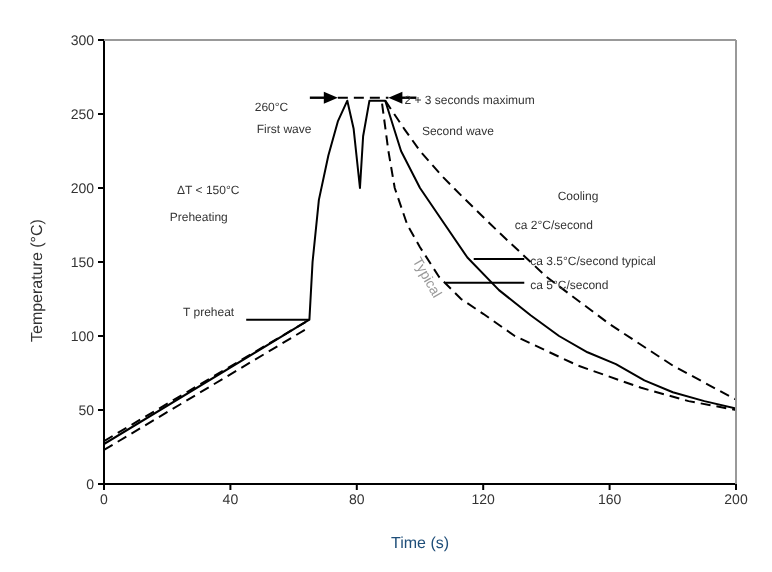 The height and width of the screenshot is (572, 772). I want to click on x-axis-title: Time (s), so click(420, 543).